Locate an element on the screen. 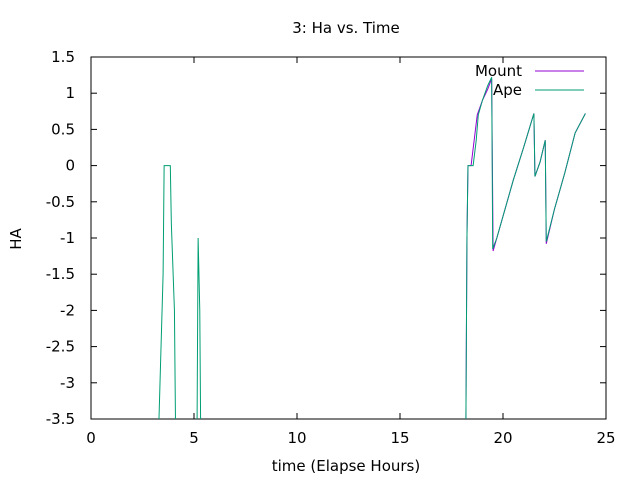 The height and width of the screenshot is (480, 640). y-axis-label: HA is located at coordinates (16, 238).